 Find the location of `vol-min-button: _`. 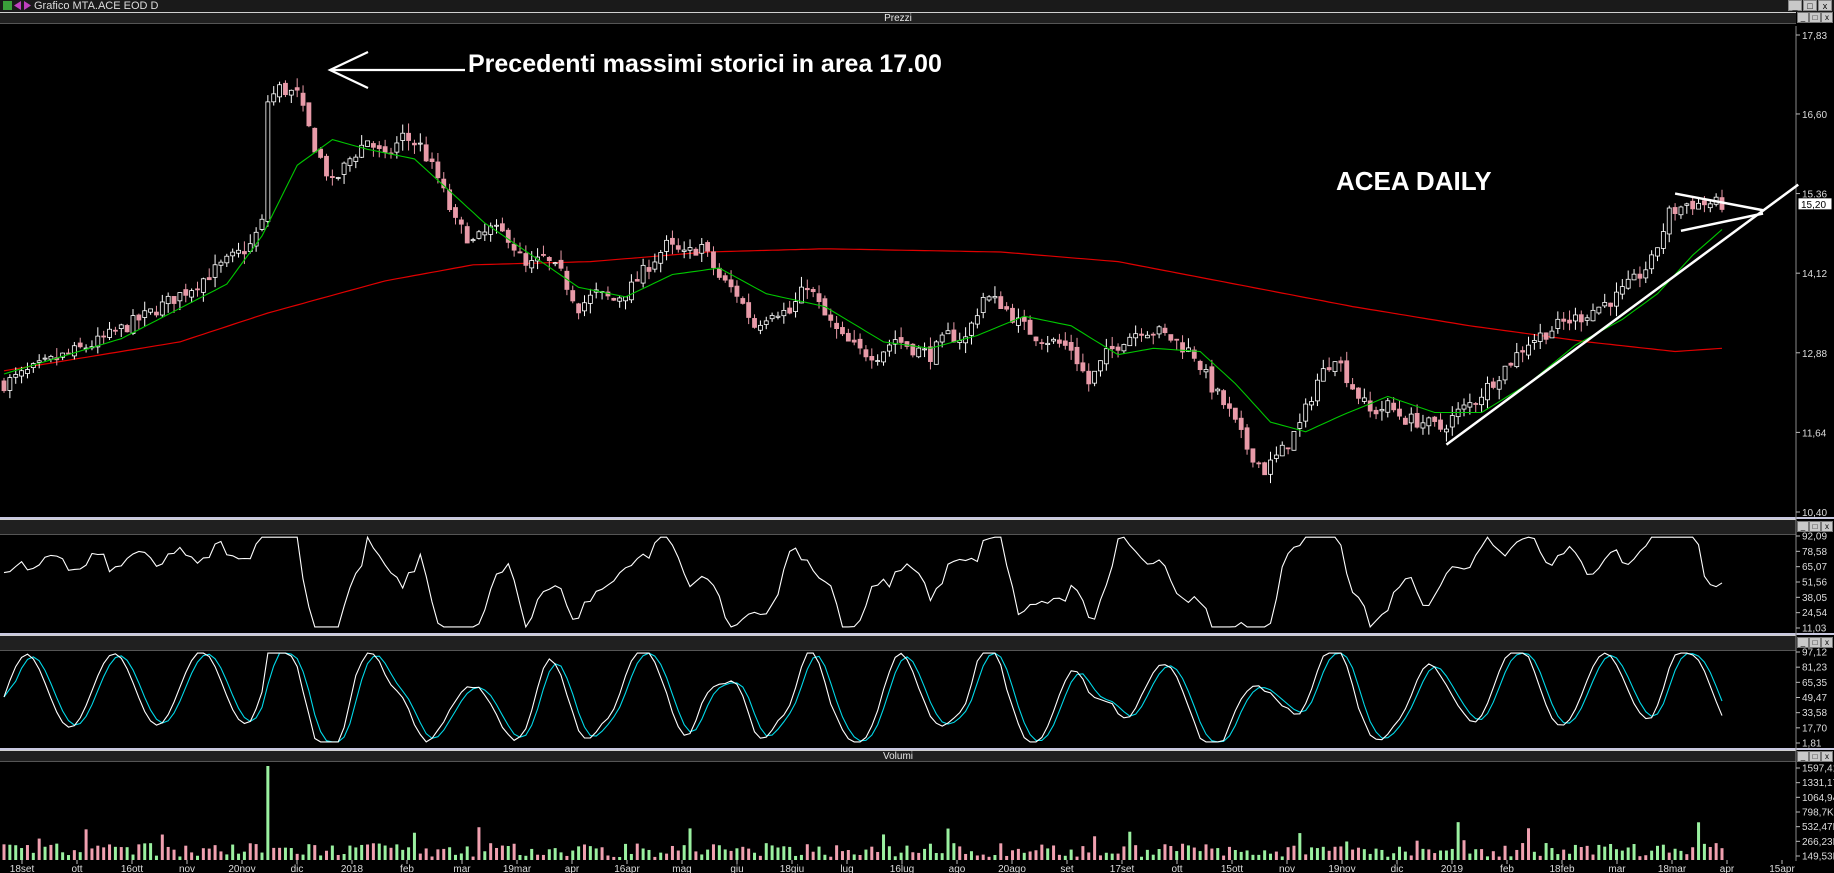

vol-min-button: _ is located at coordinates (1803, 756).